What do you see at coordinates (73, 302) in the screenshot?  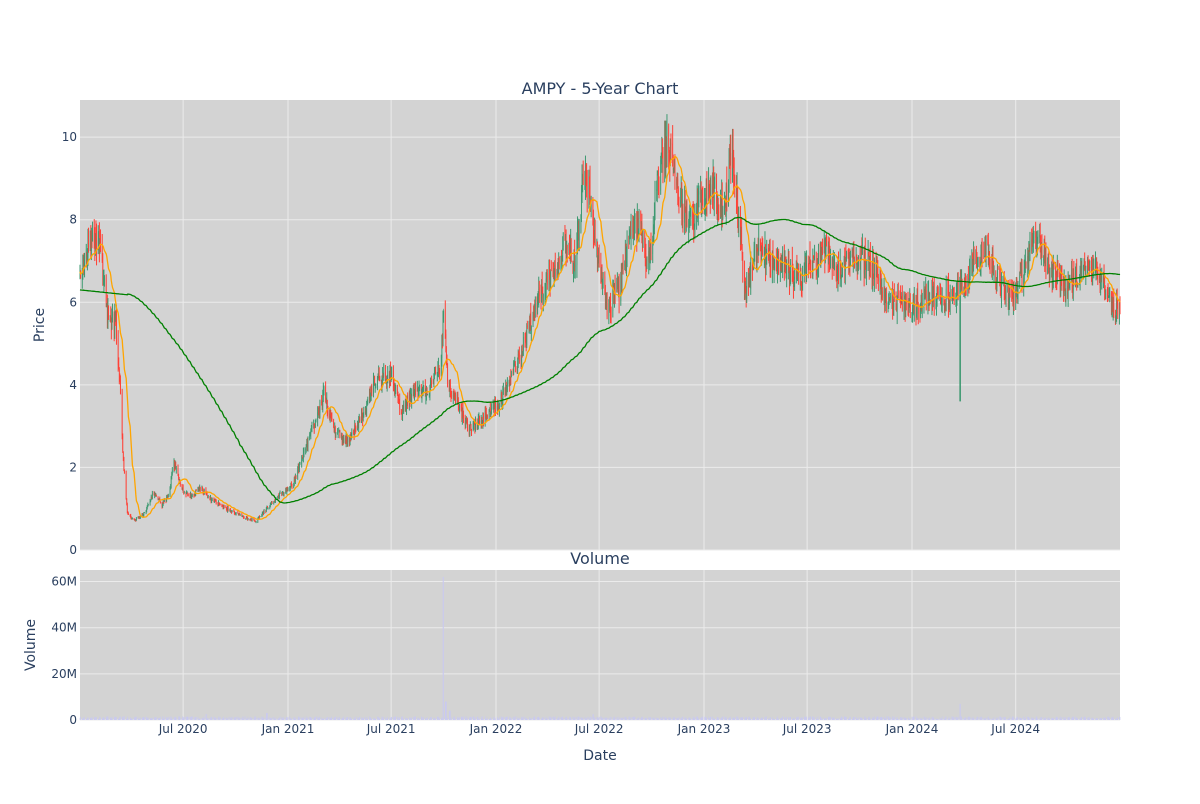 I see `price-y-tick-label: 6` at bounding box center [73, 302].